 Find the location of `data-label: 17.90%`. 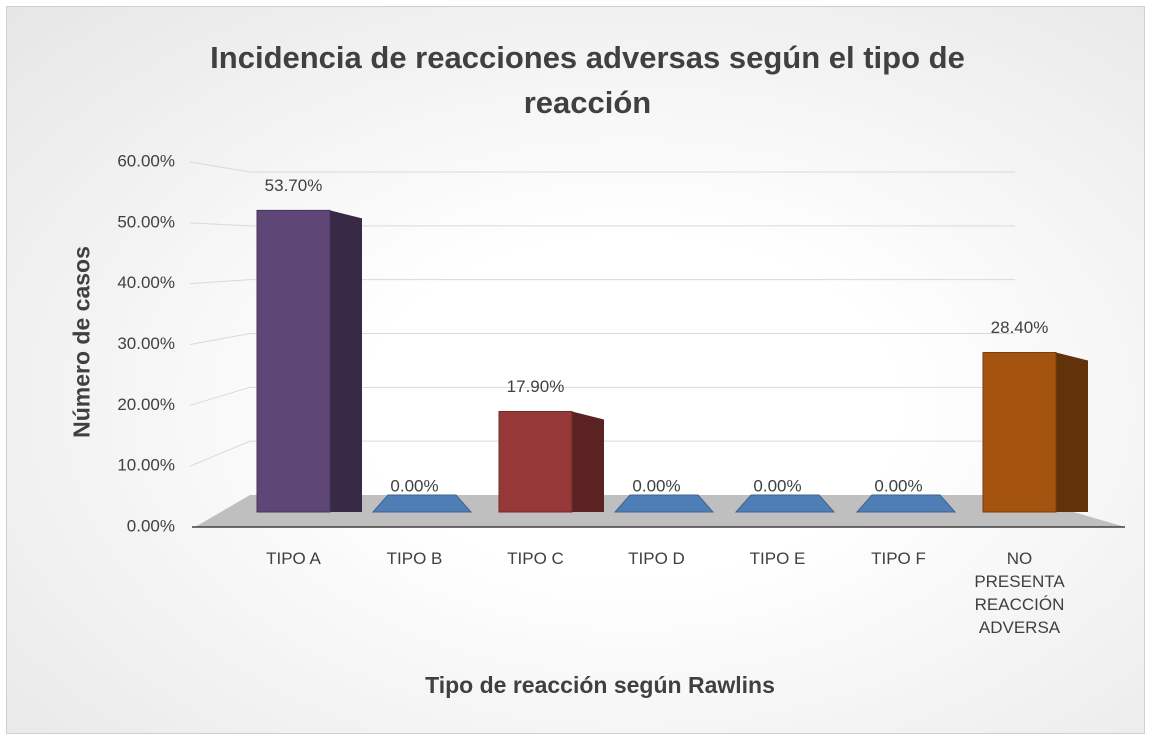

data-label: 17.90% is located at coordinates (536, 386).